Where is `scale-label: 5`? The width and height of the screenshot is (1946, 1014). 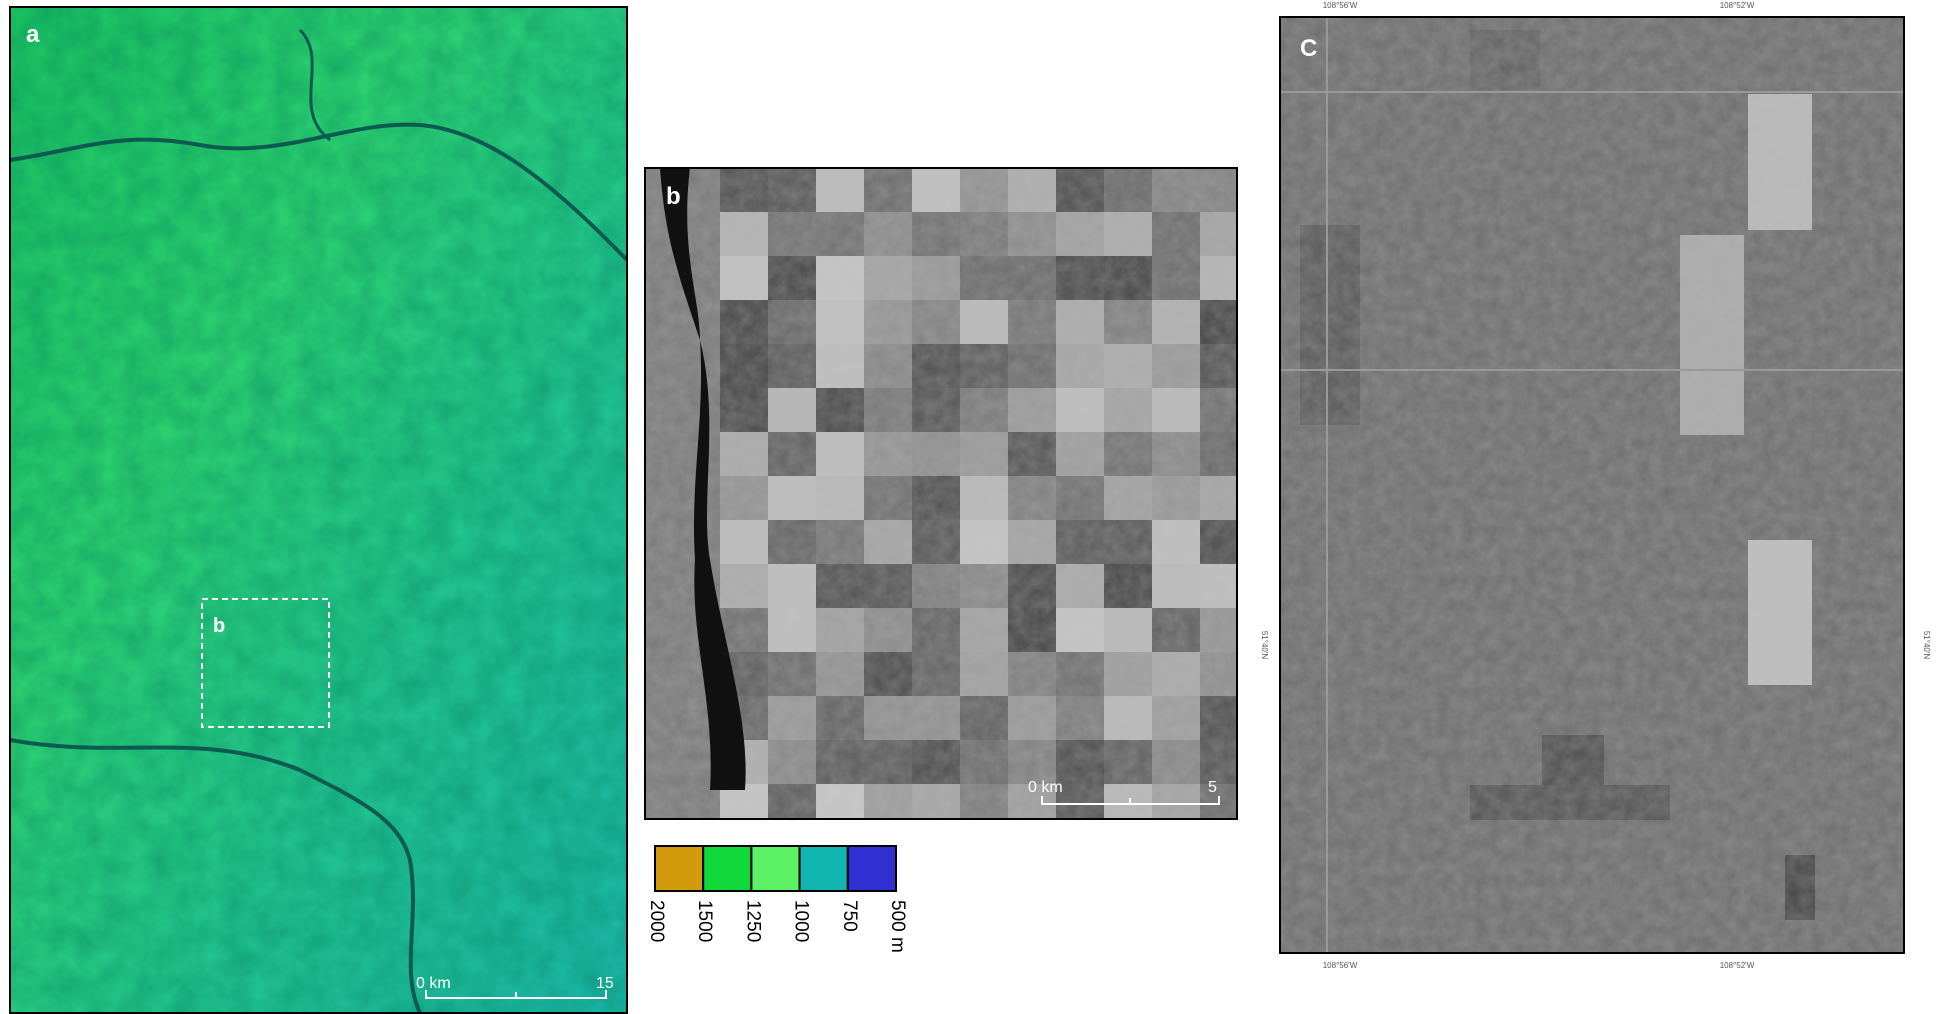
scale-label: 5 is located at coordinates (1212, 787).